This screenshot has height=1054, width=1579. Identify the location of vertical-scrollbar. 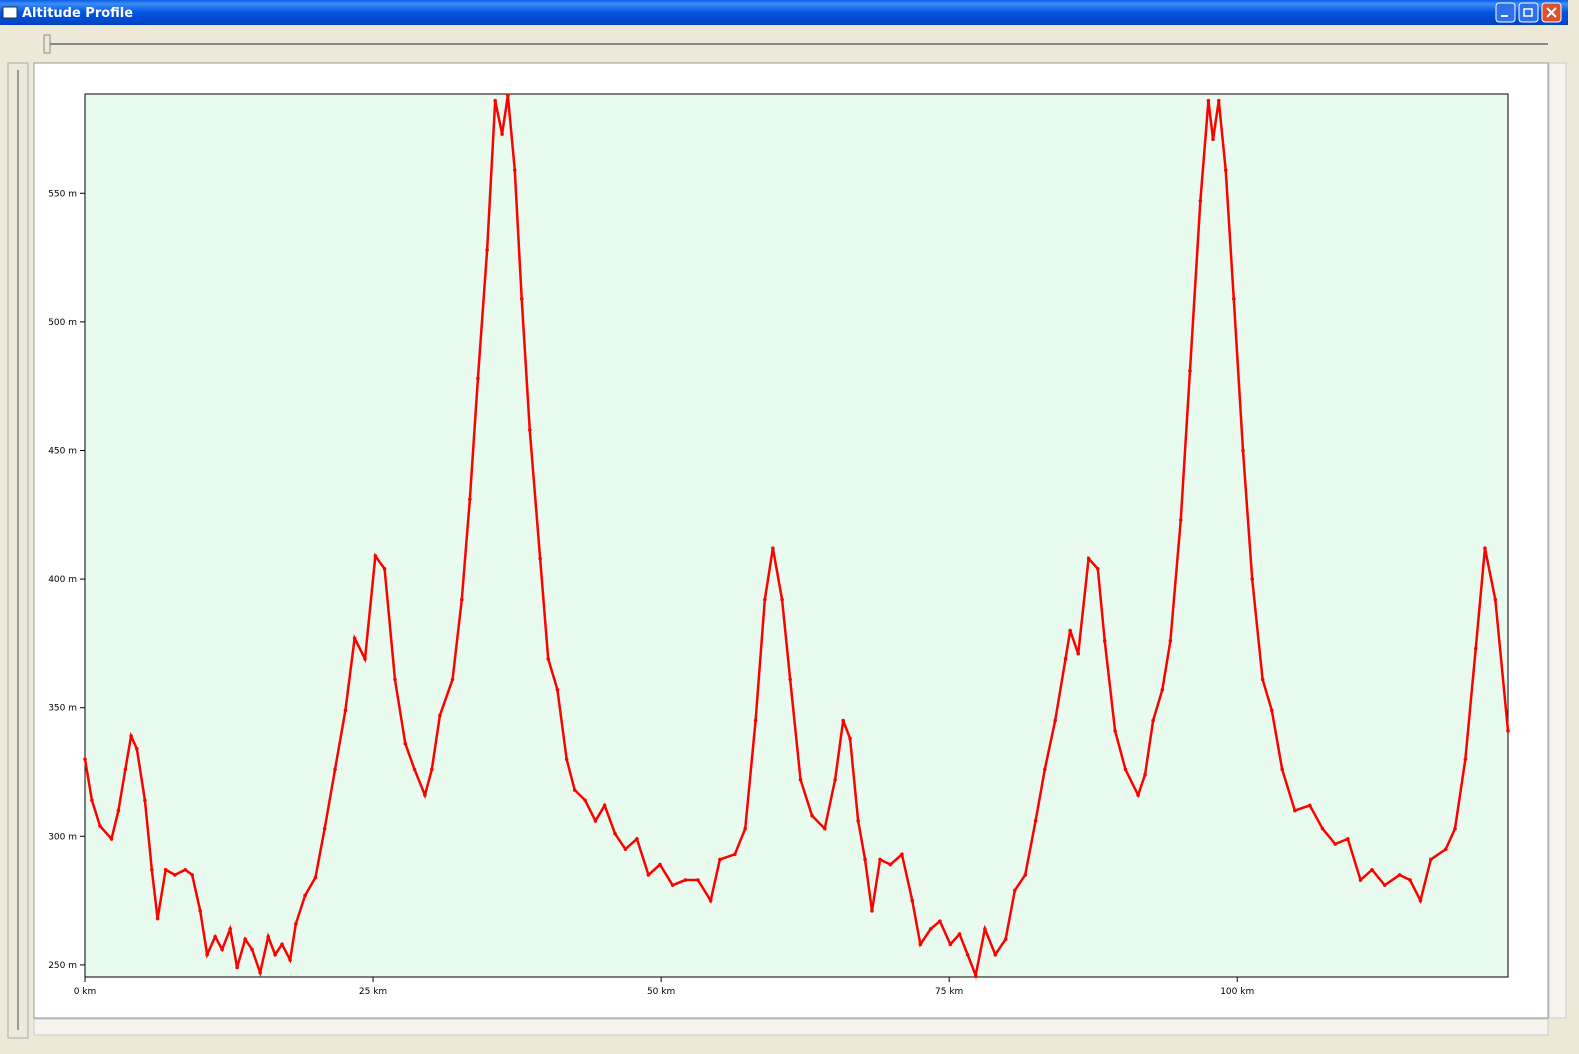
(1557, 540).